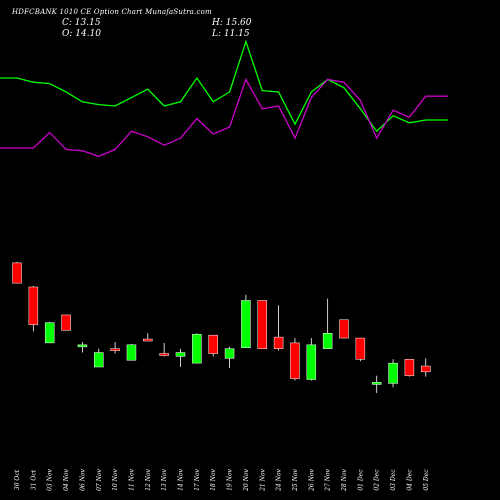 The width and height of the screenshot is (500, 500). Describe the element at coordinates (99, 479) in the screenshot. I see `x-tick-label: 07 Nov` at that location.